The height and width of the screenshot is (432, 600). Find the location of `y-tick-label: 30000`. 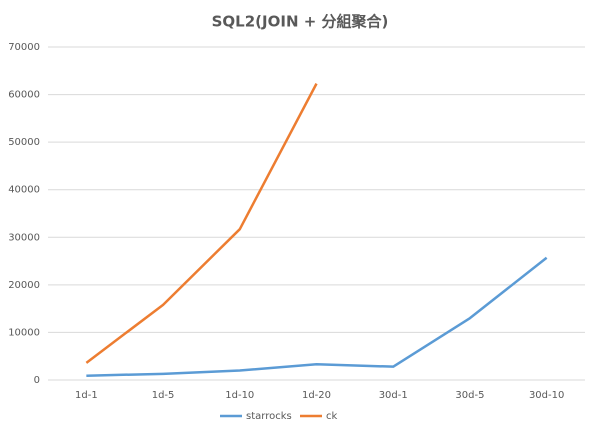

y-tick-label: 30000 is located at coordinates (24, 237).